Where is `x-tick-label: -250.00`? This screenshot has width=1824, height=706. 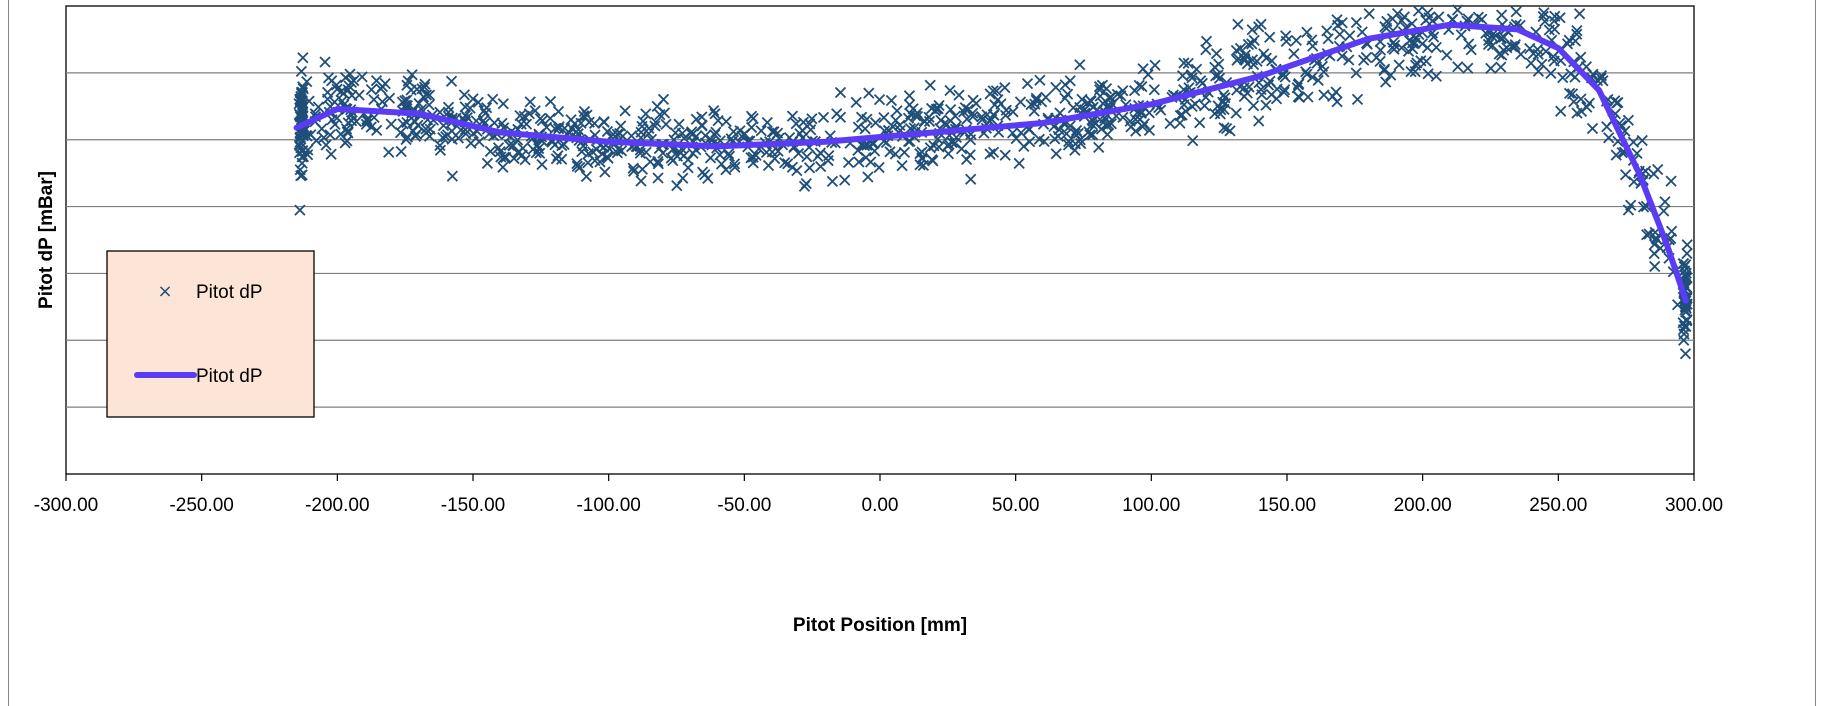
x-tick-label: -250.00 is located at coordinates (201, 505).